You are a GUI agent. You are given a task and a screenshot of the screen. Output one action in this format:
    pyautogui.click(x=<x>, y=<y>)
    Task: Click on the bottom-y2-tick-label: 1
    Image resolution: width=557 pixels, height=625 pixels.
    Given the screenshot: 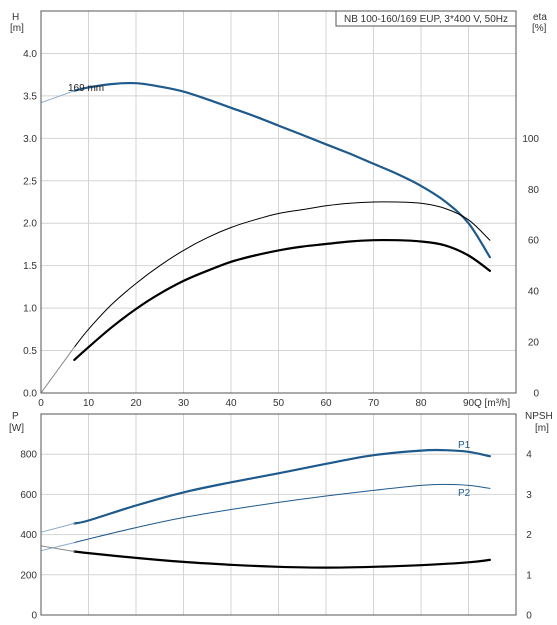 What is the action you would take?
    pyautogui.click(x=529, y=575)
    